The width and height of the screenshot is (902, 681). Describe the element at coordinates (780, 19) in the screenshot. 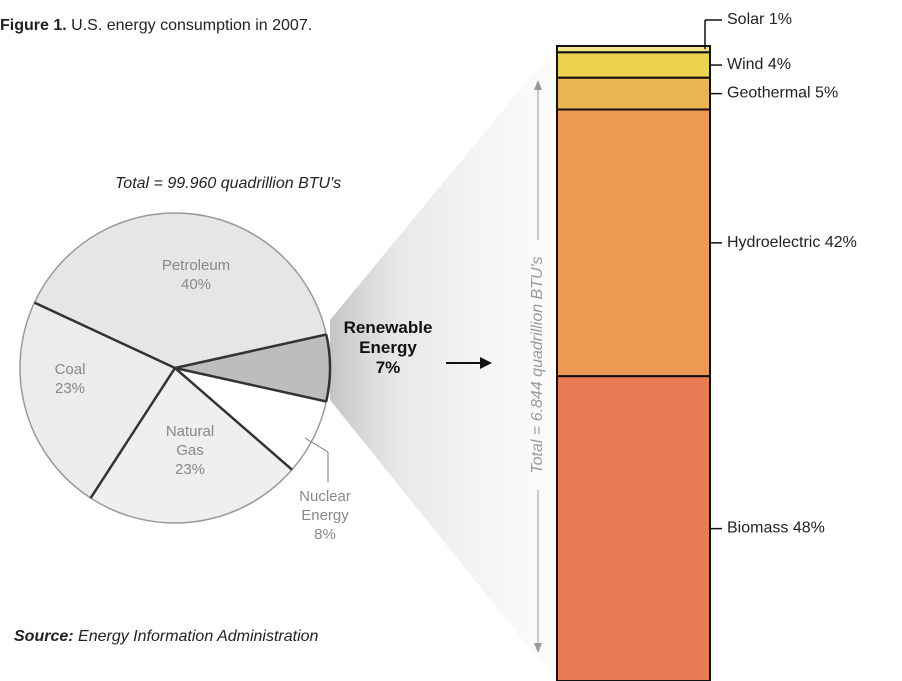

I see `value-label: 1%` at that location.